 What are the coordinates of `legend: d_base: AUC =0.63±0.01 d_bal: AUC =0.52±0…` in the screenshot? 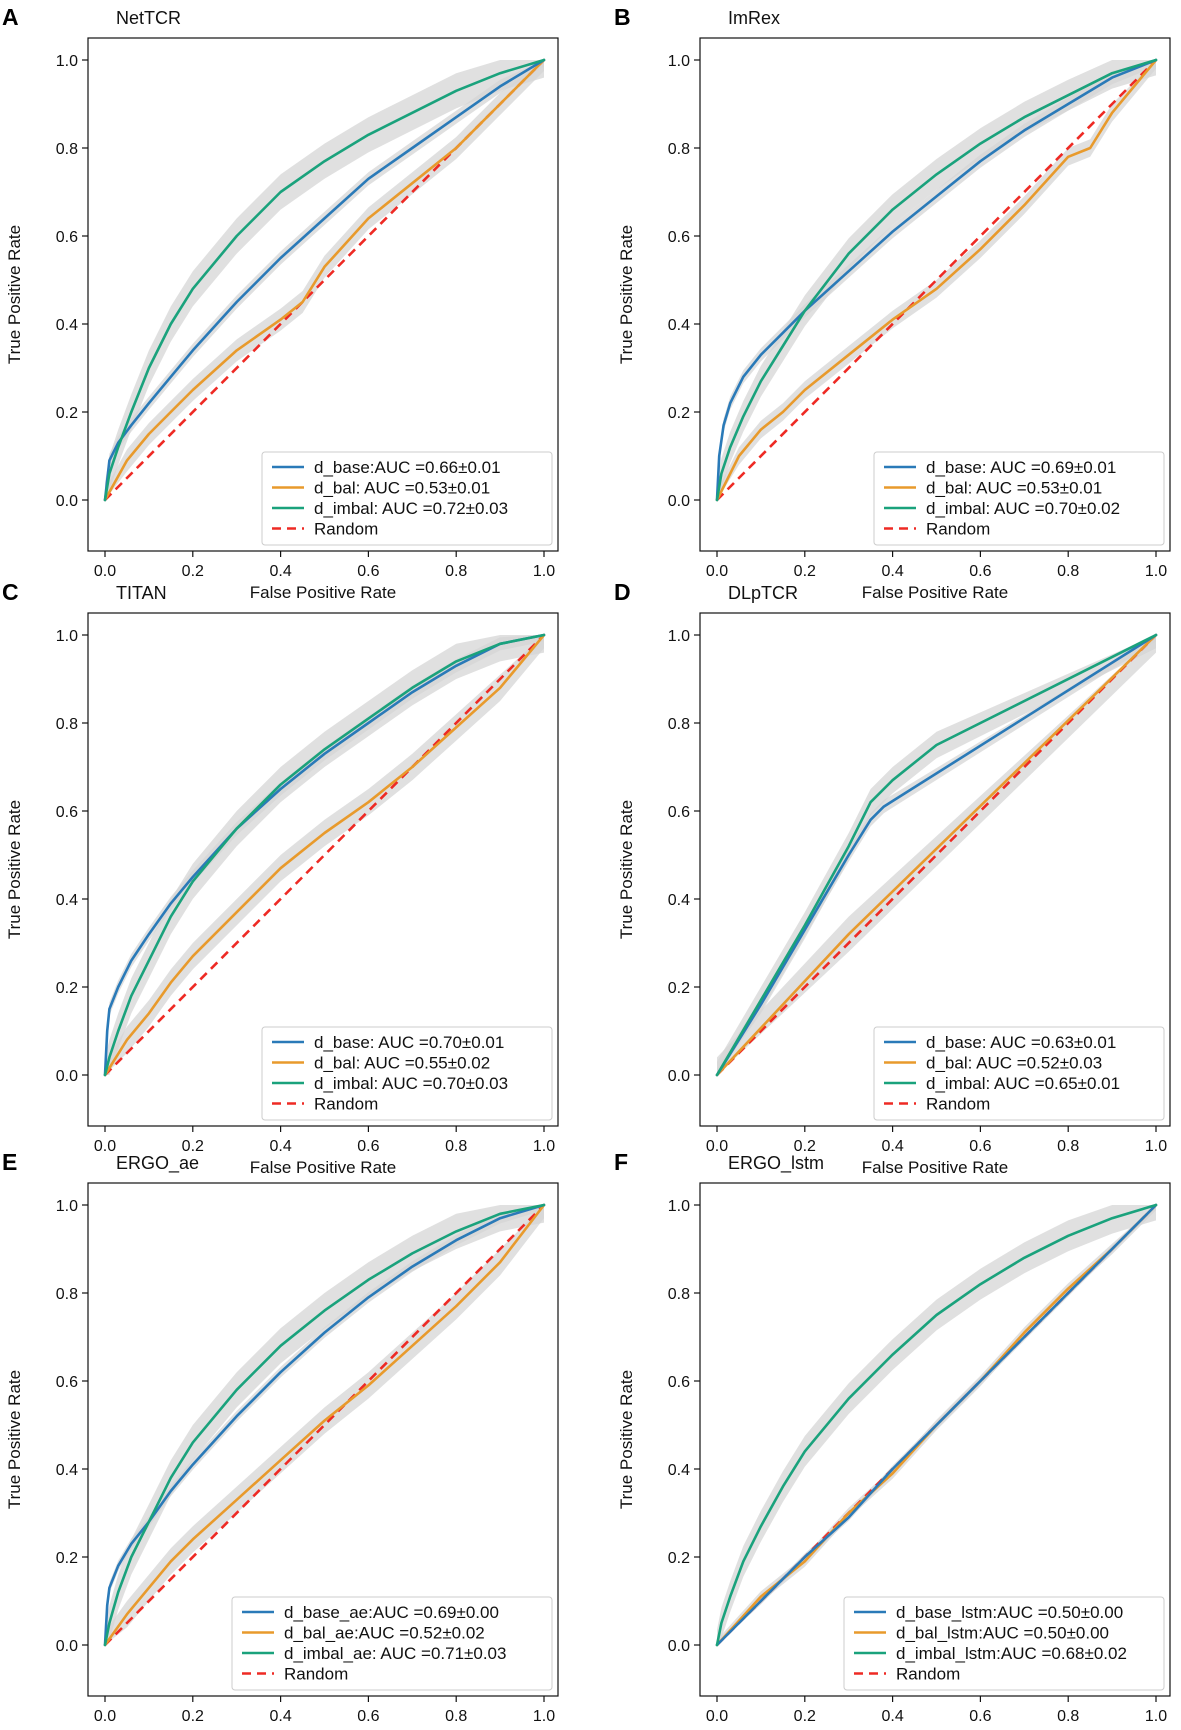 It's located at (1019, 1073).